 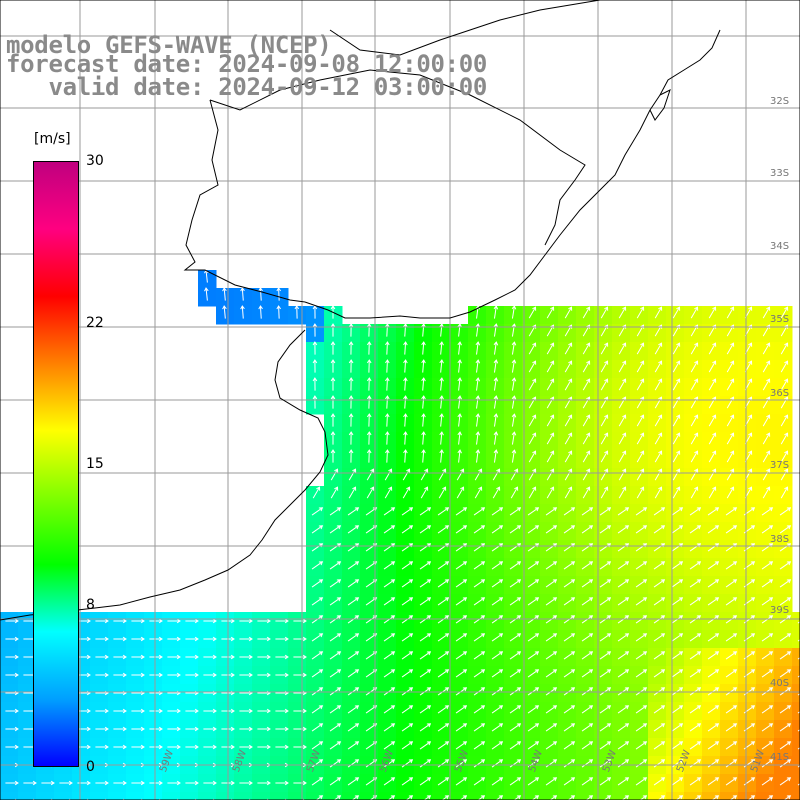 I want to click on colorbar-tick-label: 8, so click(x=90, y=605).